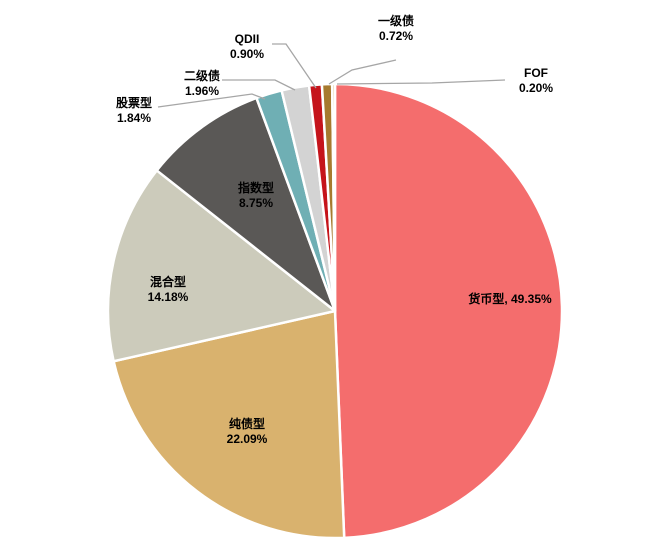  Describe the element at coordinates (396, 28) in the screenshot. I see `slice-label-一级债: 一级债 0.72%` at that location.